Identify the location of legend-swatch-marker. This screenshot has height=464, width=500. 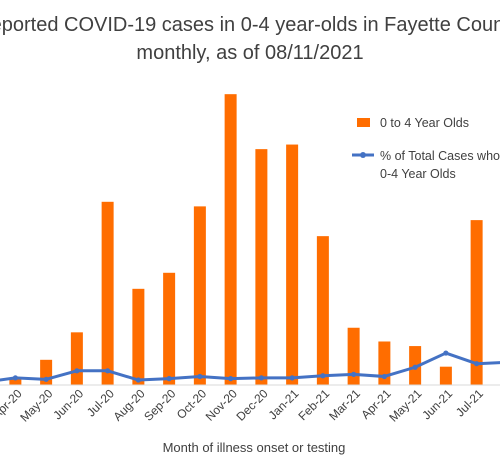
(363, 155).